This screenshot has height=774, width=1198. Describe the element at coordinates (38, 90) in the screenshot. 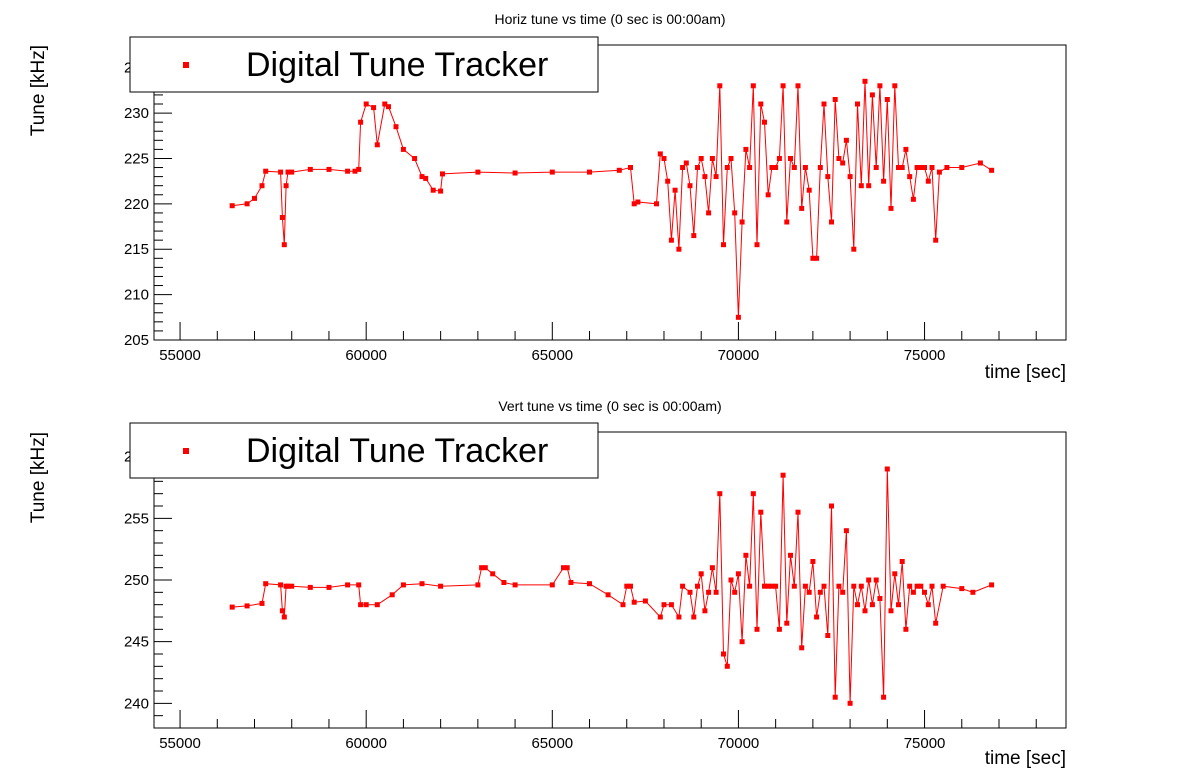

I see `chart1-y-axis-label: Tune [kHz]` at that location.